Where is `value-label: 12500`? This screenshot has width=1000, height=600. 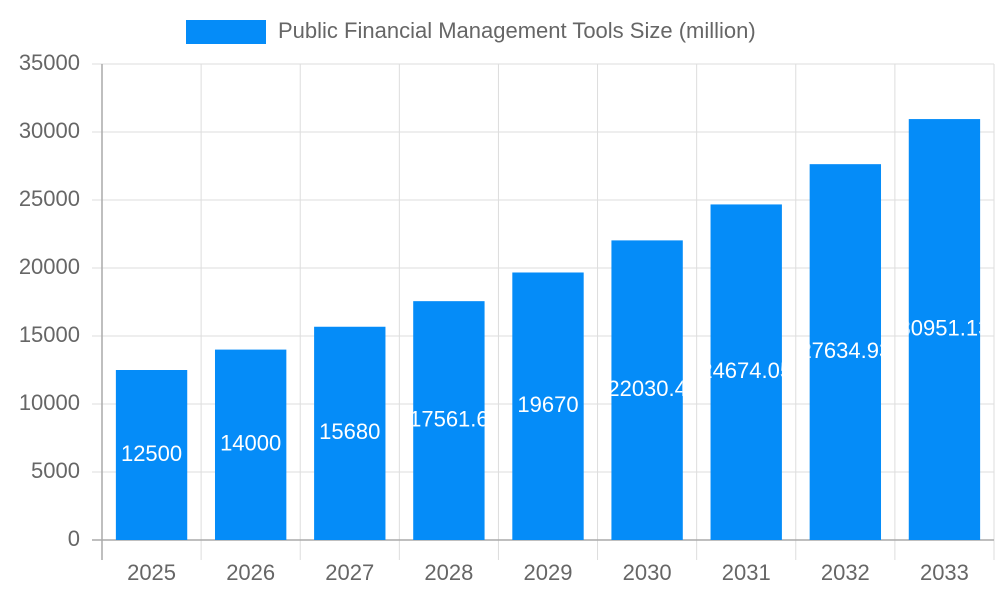 value-label: 12500 is located at coordinates (151, 453).